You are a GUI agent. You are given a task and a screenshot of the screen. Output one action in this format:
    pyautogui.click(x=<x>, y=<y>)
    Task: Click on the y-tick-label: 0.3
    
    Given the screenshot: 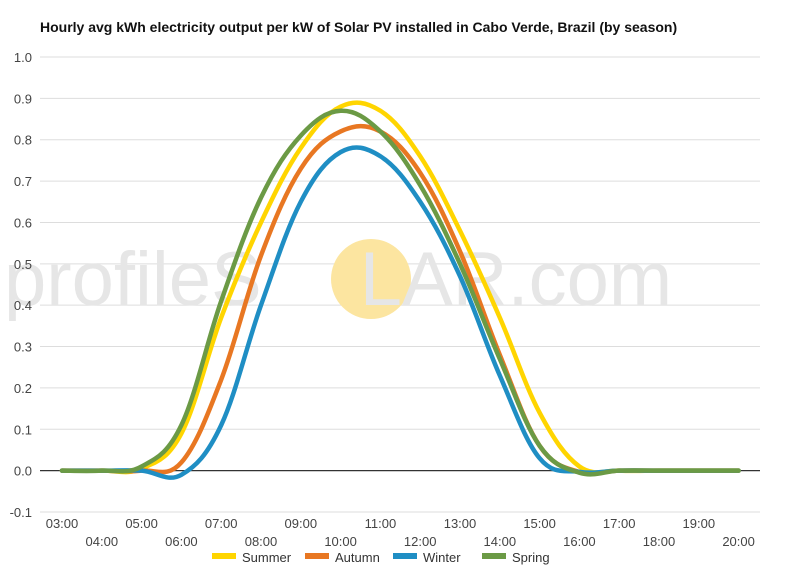 What is the action you would take?
    pyautogui.click(x=23, y=347)
    